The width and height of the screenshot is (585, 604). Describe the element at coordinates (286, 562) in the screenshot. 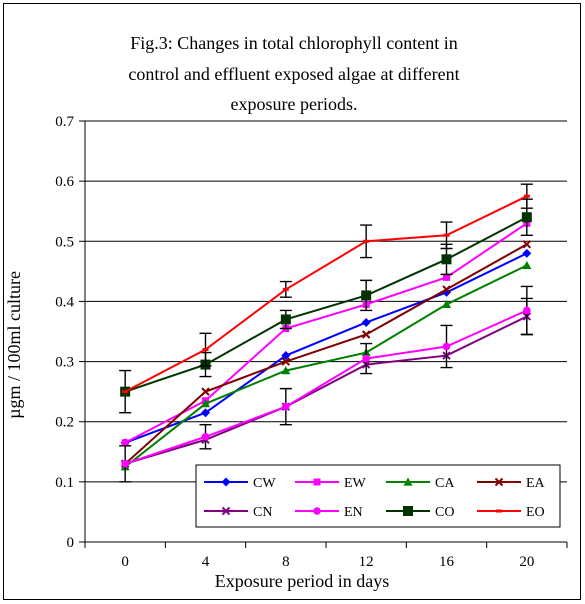

I see `x-tick-label: 8` at that location.